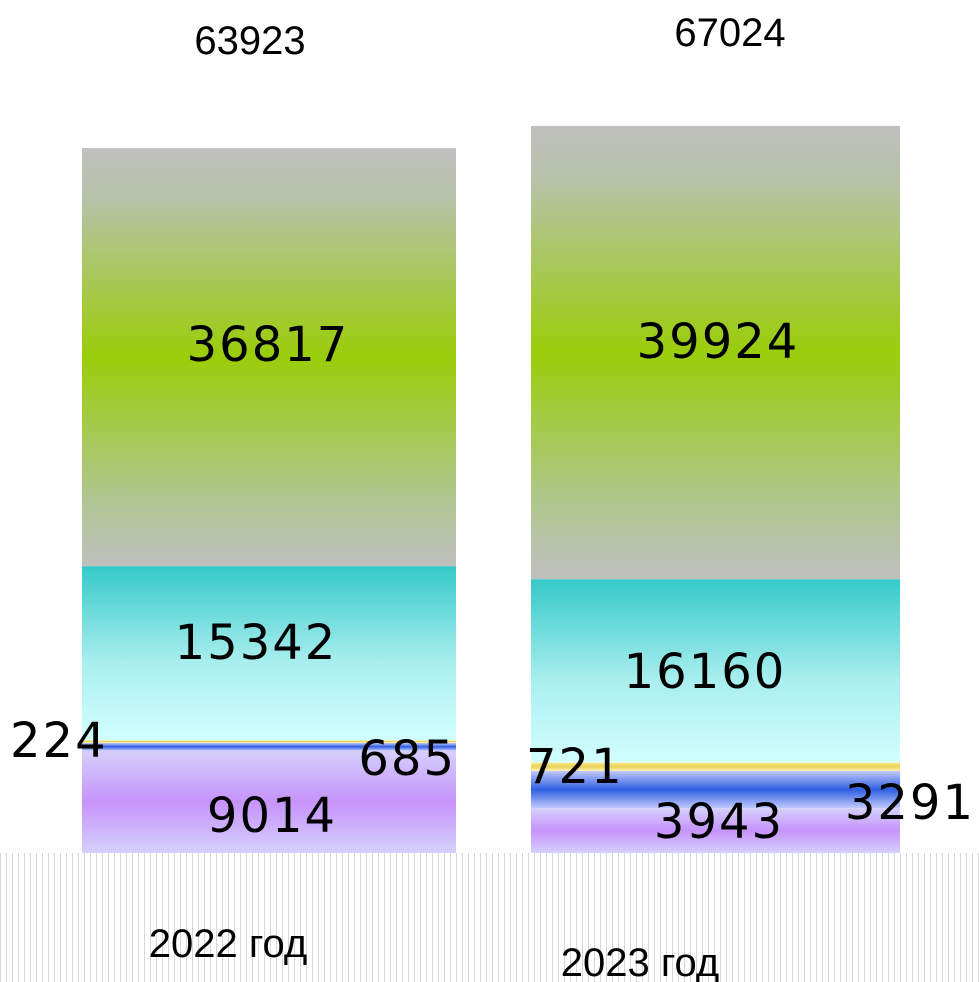  I want to click on category-label-1: 2022 год, so click(228, 944).